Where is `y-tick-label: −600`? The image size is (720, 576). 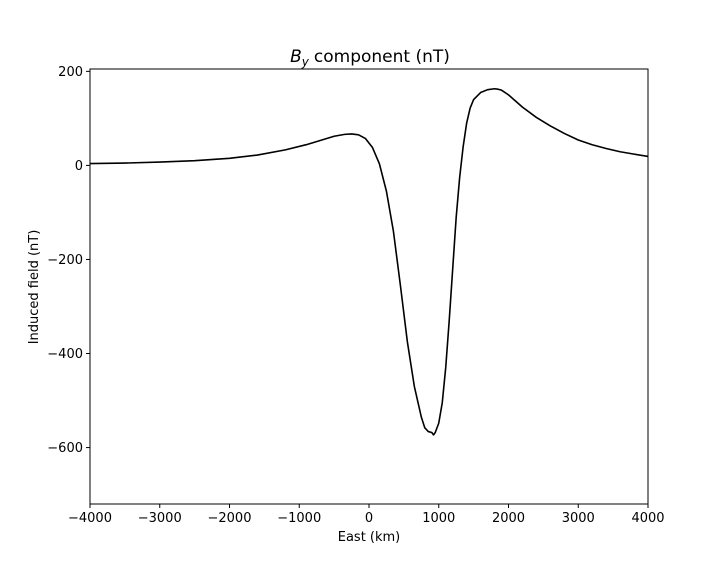
y-tick-label: −600 is located at coordinates (65, 448).